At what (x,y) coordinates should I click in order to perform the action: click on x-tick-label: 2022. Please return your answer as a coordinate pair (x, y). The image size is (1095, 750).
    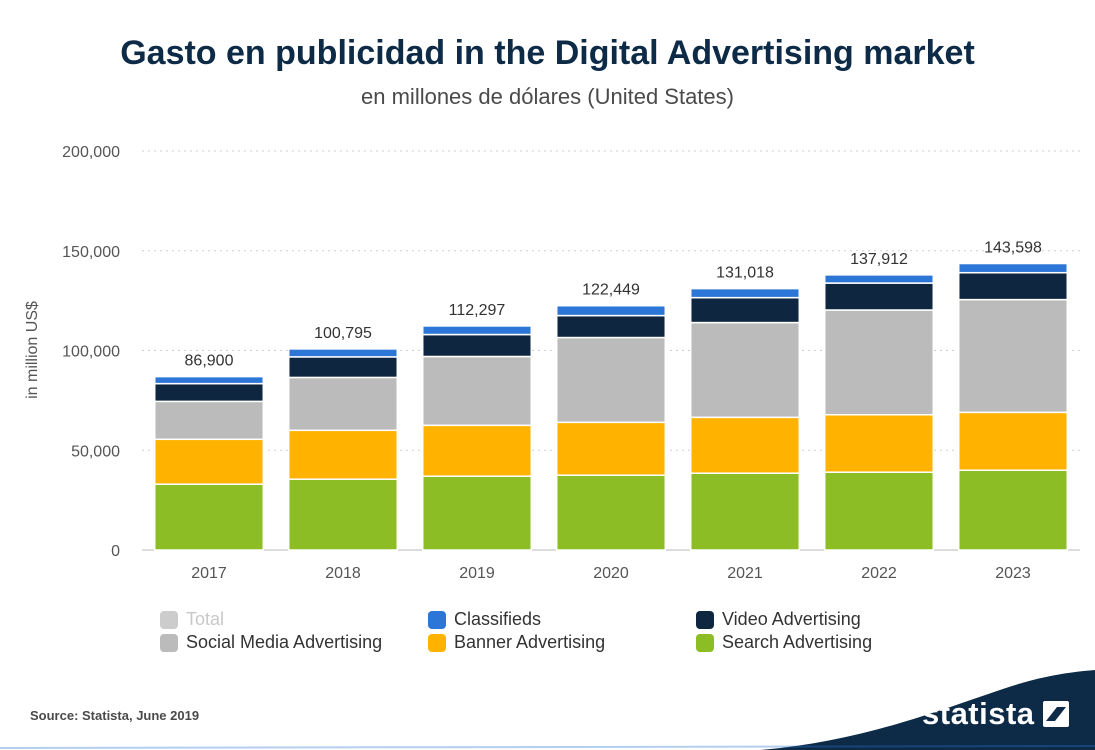
    Looking at the image, I should click on (879, 573).